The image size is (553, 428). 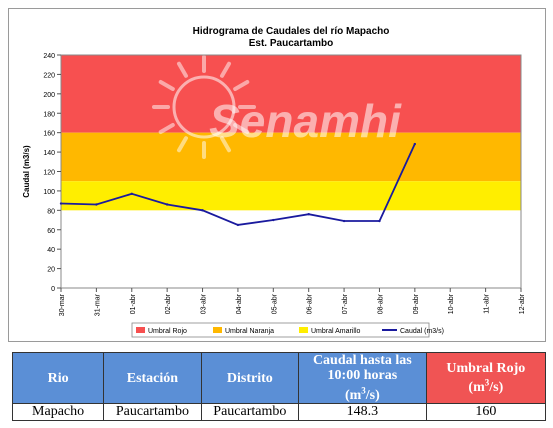 I want to click on cell-estacion: Paucartambo, so click(x=152, y=412).